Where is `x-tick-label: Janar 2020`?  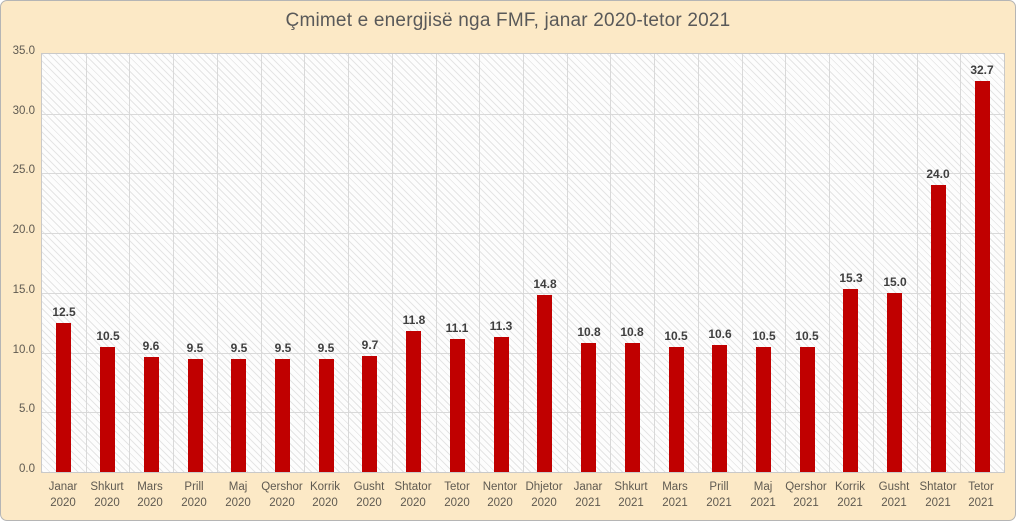
x-tick-label: Janar 2020 is located at coordinates (63, 495).